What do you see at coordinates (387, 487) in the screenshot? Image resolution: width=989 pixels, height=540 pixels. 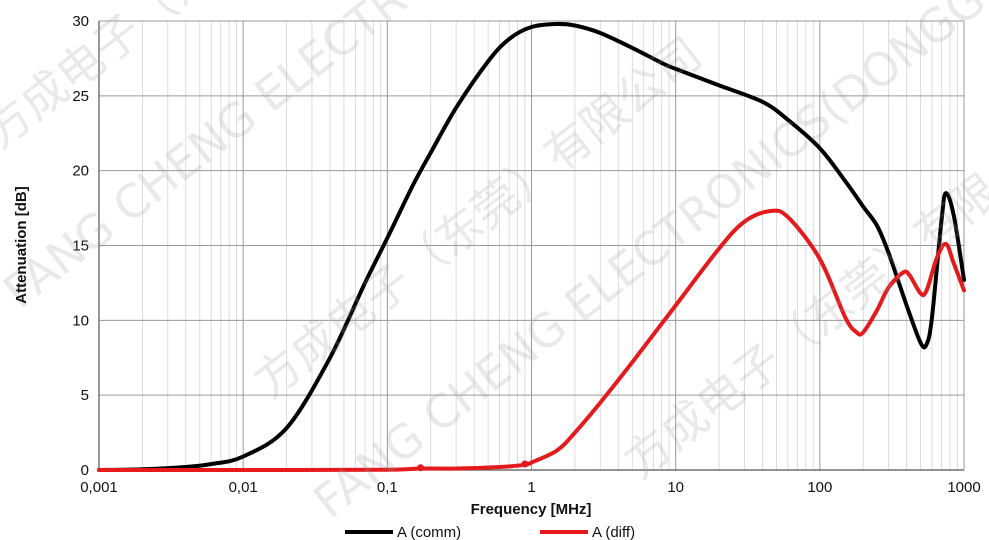 I see `x-tick-label: 0,1` at bounding box center [387, 487].